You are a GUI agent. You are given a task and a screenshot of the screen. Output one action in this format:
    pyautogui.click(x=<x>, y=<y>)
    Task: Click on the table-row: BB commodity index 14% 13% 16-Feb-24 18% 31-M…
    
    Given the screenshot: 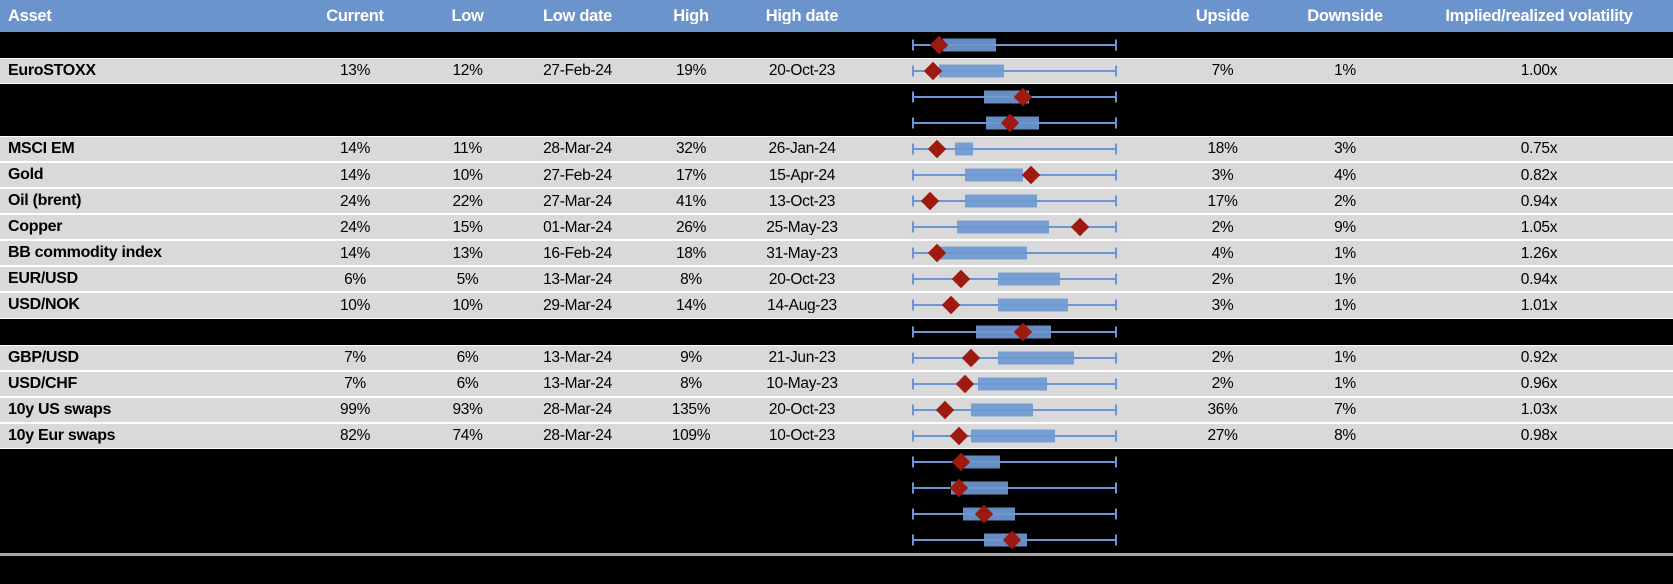 What is the action you would take?
    pyautogui.click(x=836, y=253)
    